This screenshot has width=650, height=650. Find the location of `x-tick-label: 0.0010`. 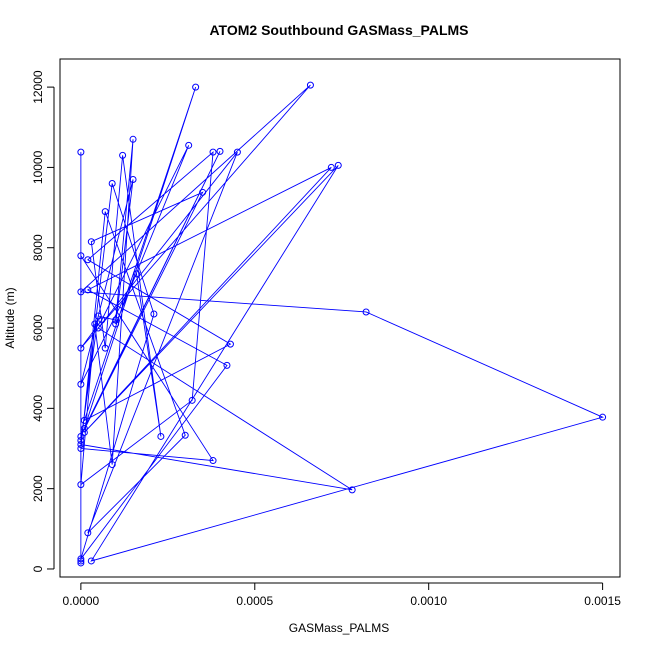

x-tick-label: 0.0010 is located at coordinates (428, 601).